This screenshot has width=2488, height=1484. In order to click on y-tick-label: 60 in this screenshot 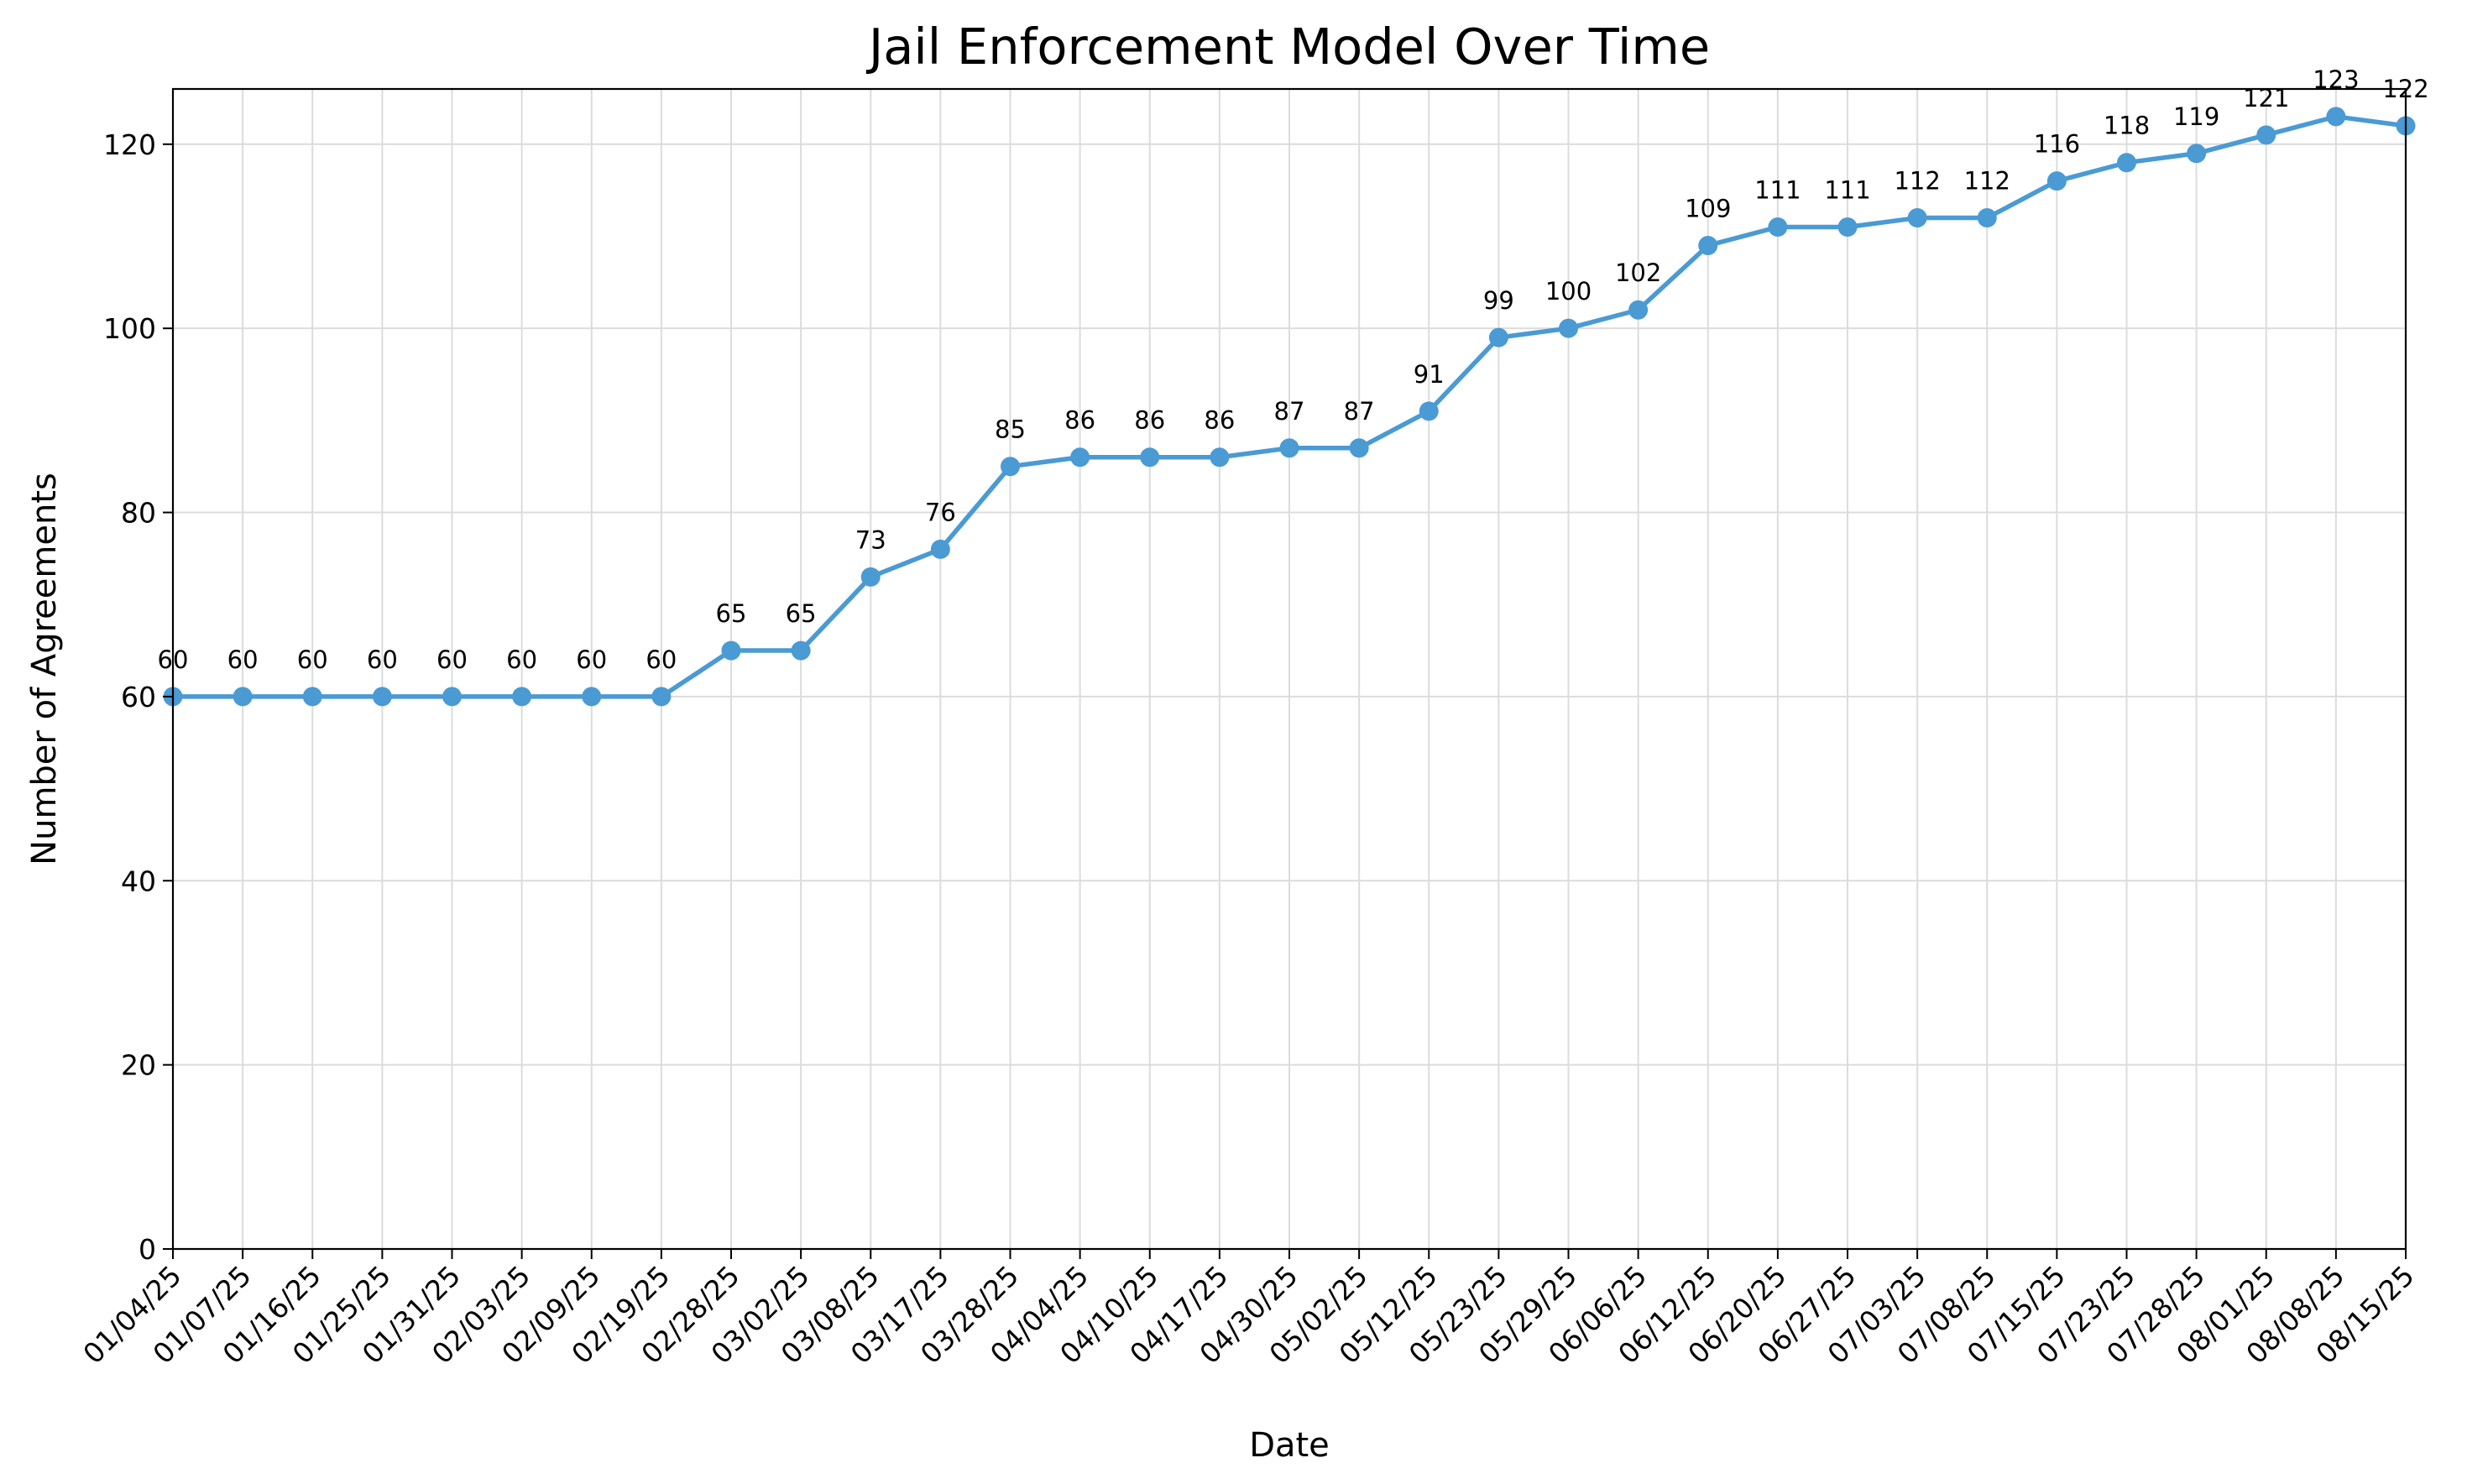, I will do `click(138, 697)`.